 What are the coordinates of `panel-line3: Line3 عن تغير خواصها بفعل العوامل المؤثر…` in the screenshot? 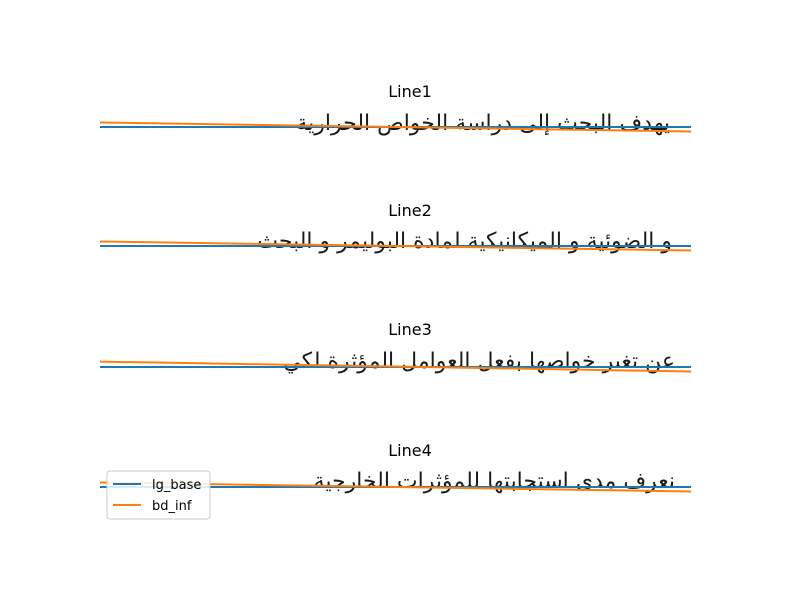 It's located at (395, 347).